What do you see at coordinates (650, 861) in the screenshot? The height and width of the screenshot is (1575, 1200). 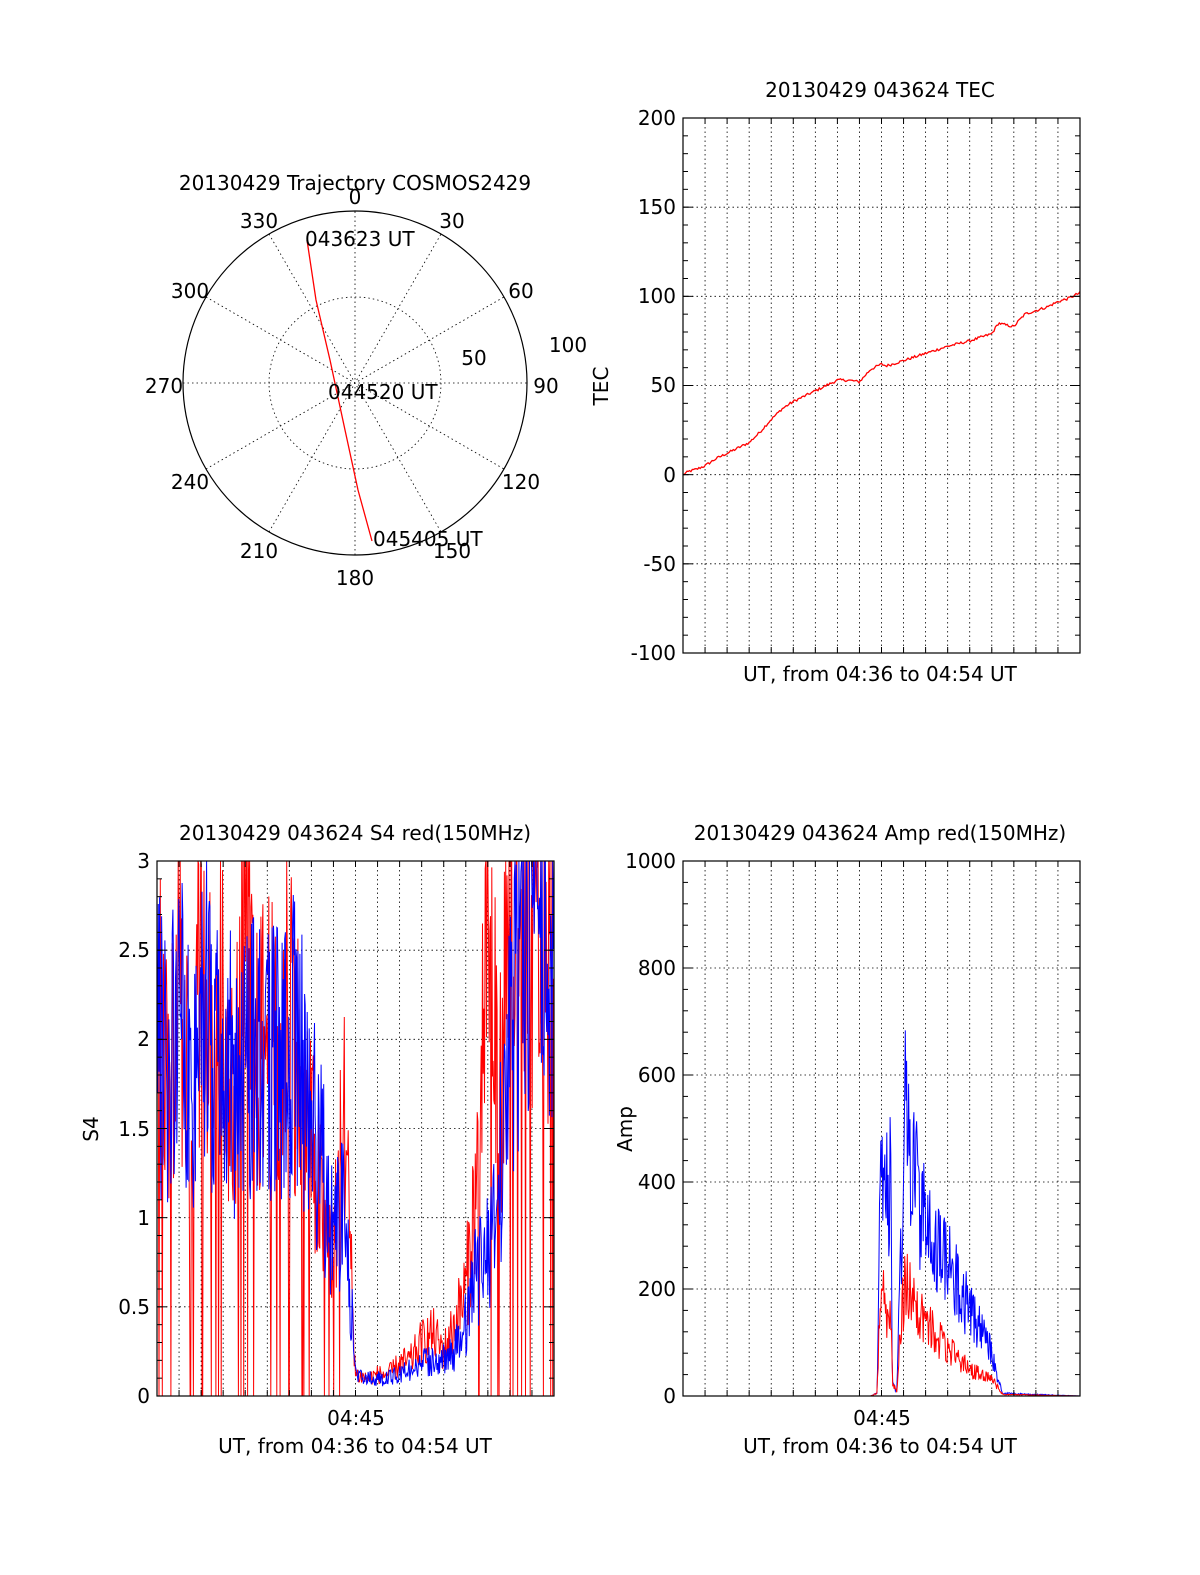 I see `amp-ytick-label: 1000` at bounding box center [650, 861].